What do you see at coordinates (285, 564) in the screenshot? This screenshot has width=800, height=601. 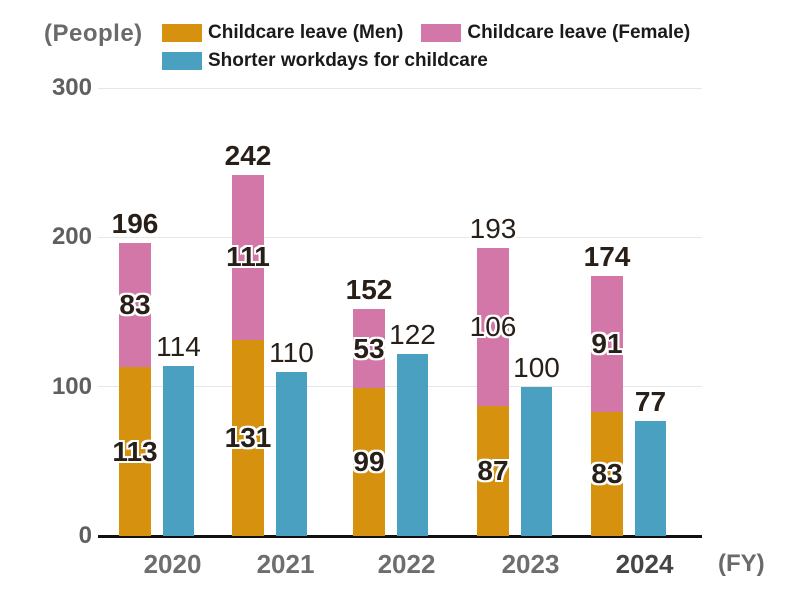 I see `x-axis-label-2021: 2021` at bounding box center [285, 564].